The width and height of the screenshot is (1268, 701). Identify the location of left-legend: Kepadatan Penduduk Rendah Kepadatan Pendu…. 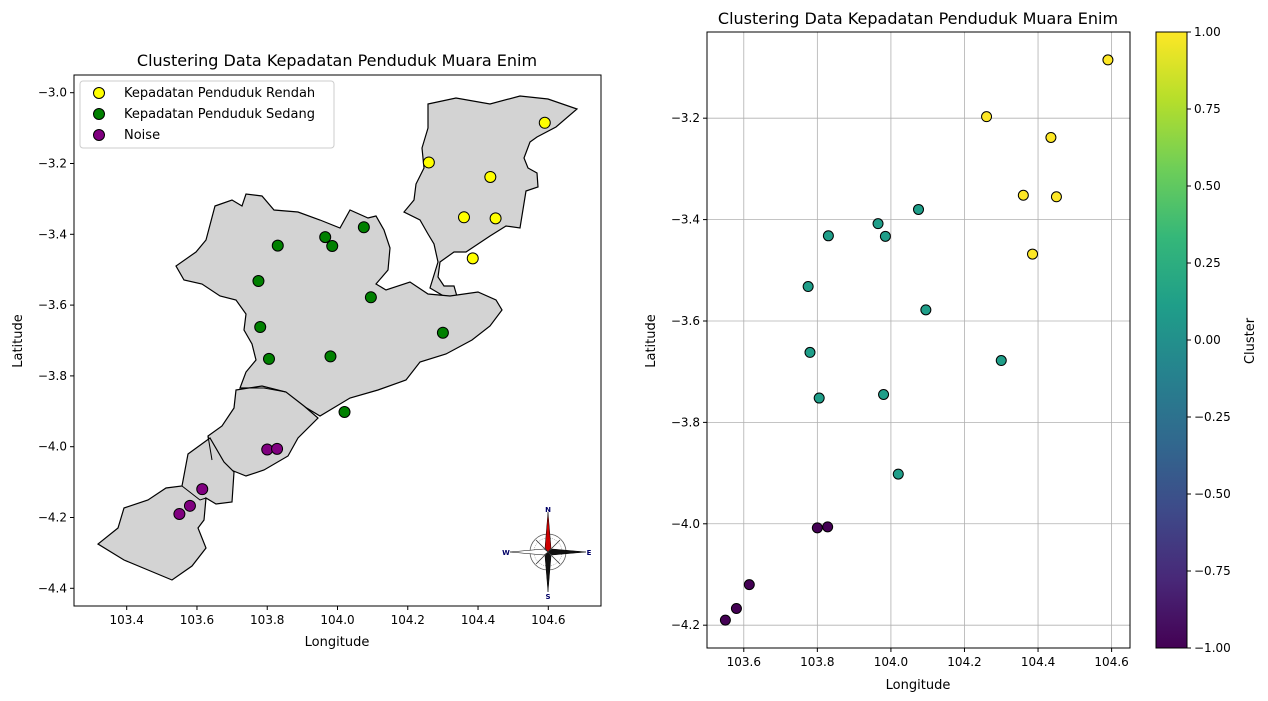
(207, 114).